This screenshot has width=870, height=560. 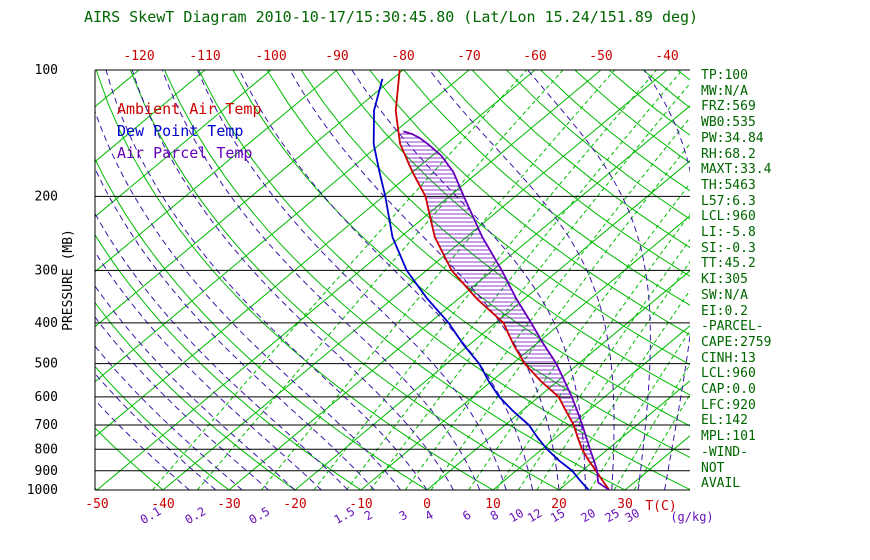 I want to click on bottom-temp-tick-label: 30, so click(x=625, y=504).